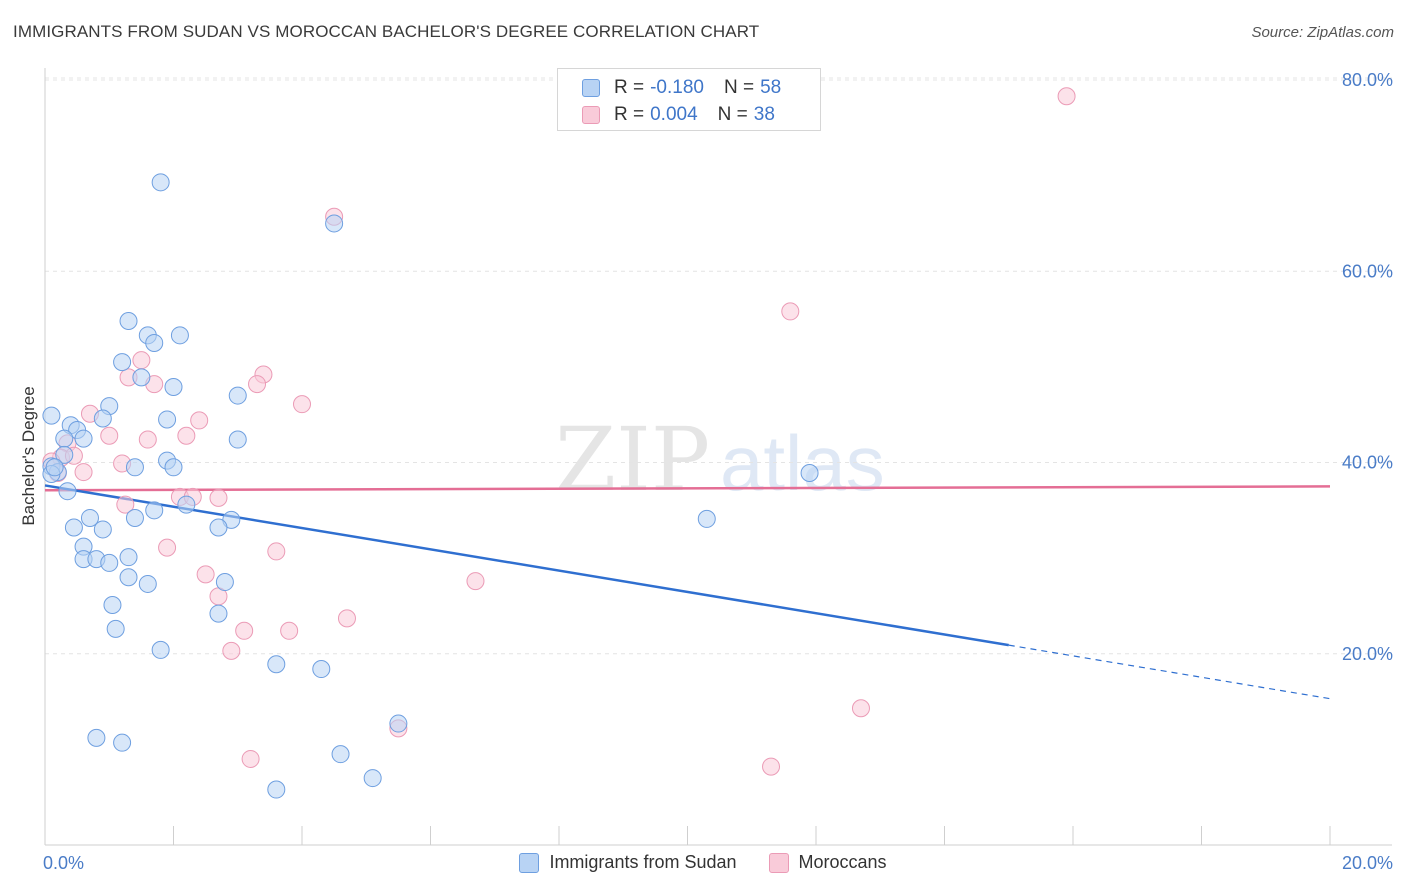  I want to click on legend-n-value: 58, so click(771, 87).